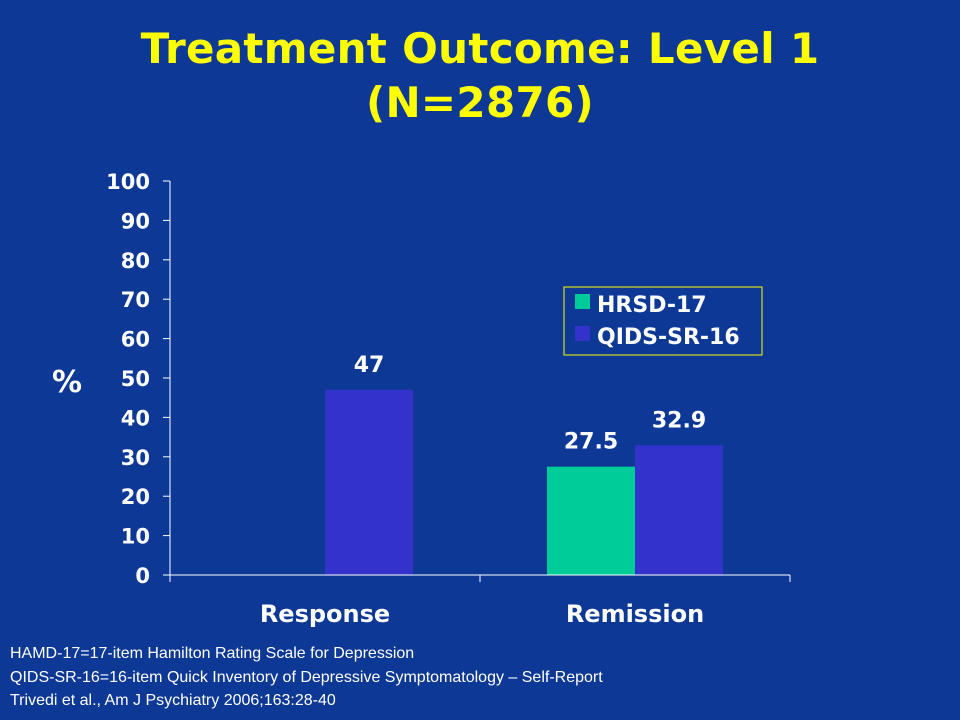 This screenshot has height=720, width=960. I want to click on y-tick-label: 30, so click(135, 458).